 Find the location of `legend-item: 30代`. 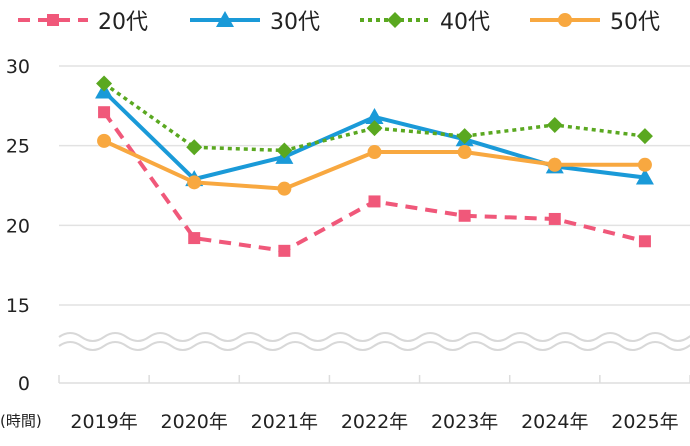

legend-item: 30代 is located at coordinates (255, 22).